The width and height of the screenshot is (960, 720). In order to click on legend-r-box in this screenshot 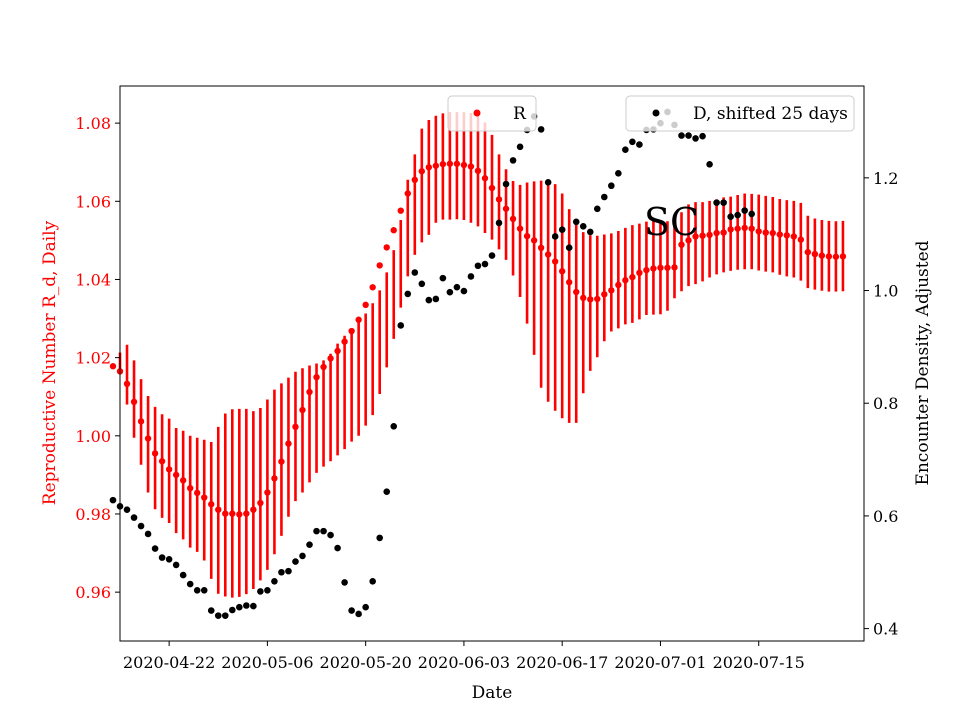, I will do `click(492, 113)`.